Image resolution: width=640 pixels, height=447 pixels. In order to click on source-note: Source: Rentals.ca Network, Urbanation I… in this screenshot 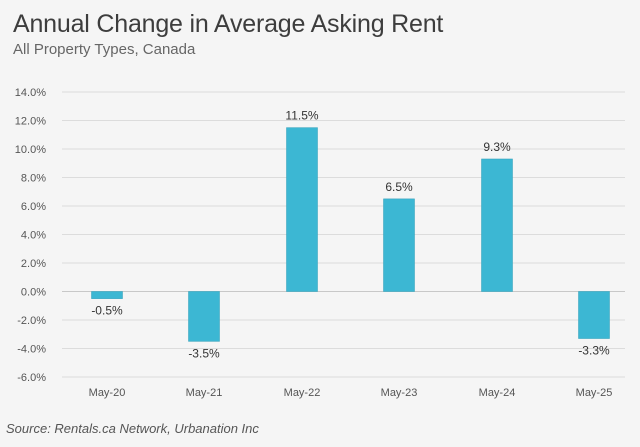, I will do `click(132, 428)`.